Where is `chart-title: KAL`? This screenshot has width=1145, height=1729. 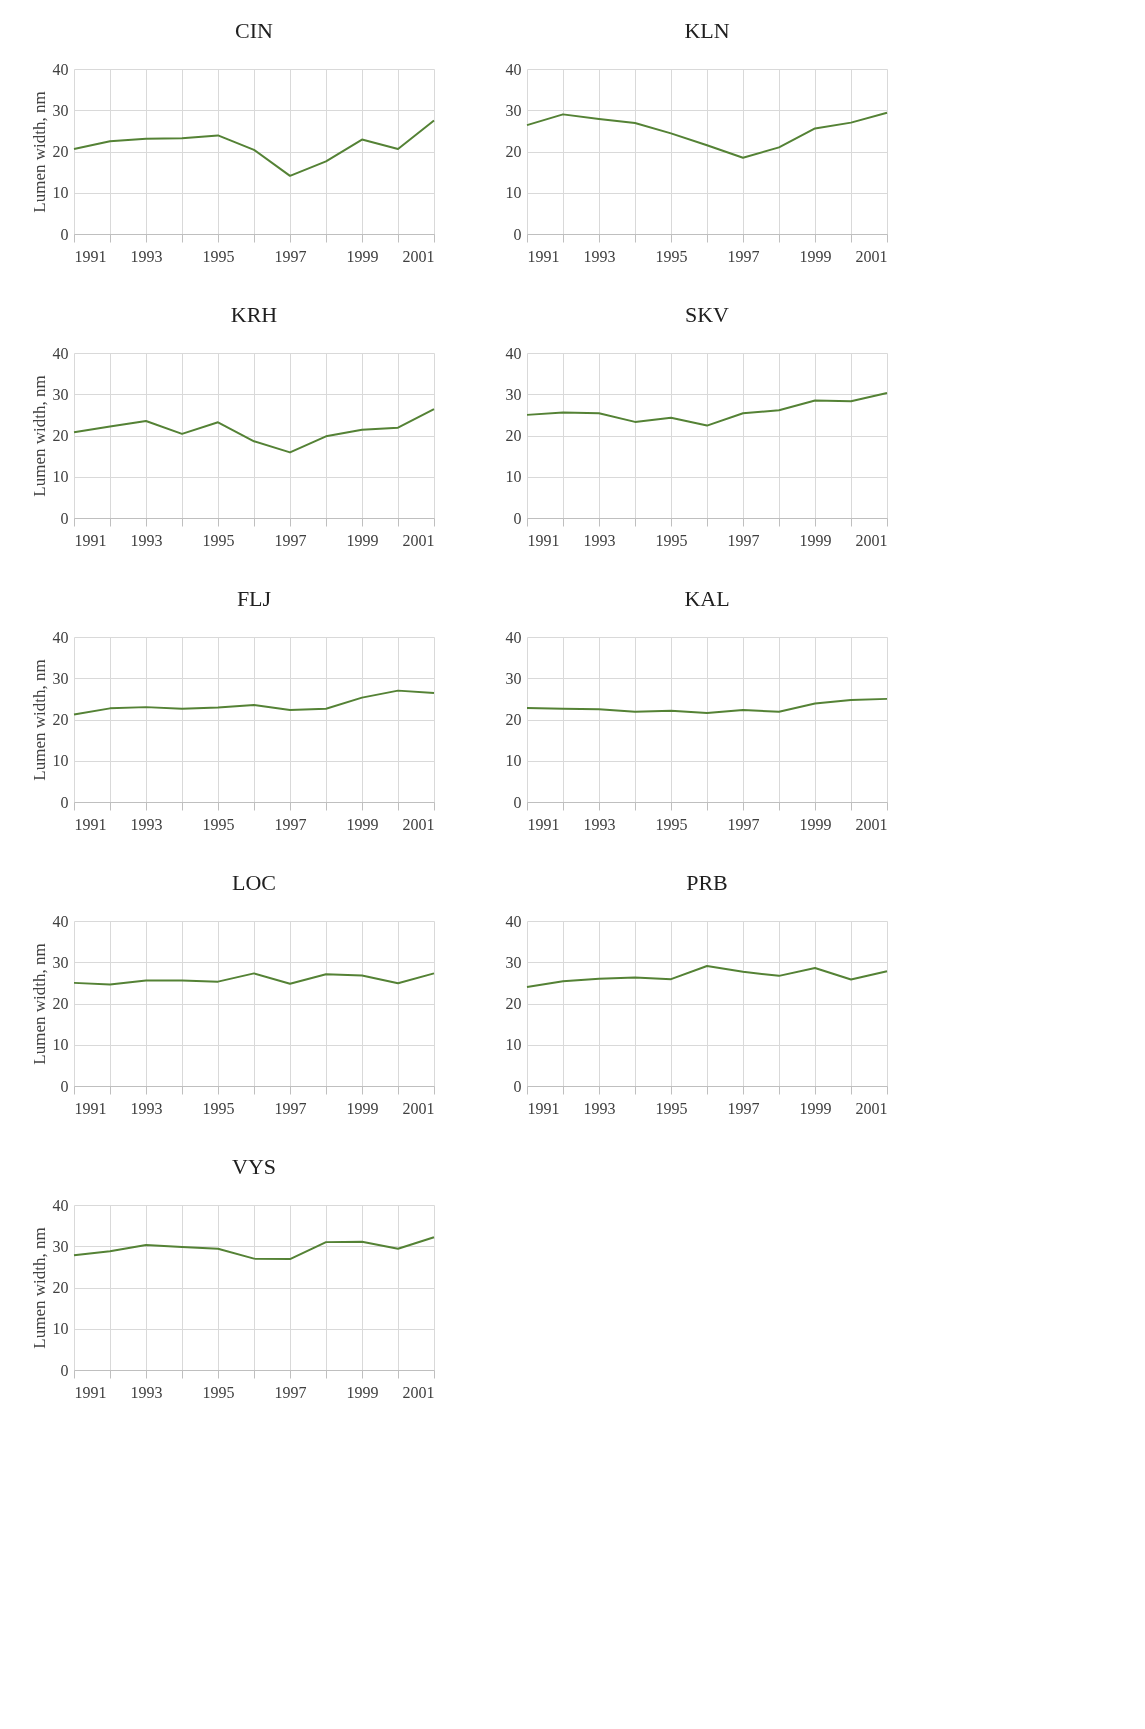
chart-title: KAL is located at coordinates (707, 598).